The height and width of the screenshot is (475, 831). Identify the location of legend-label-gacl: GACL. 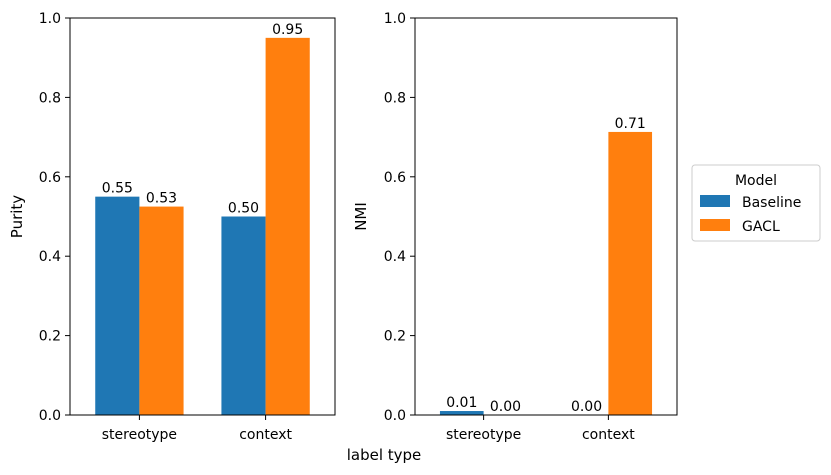
(761, 227).